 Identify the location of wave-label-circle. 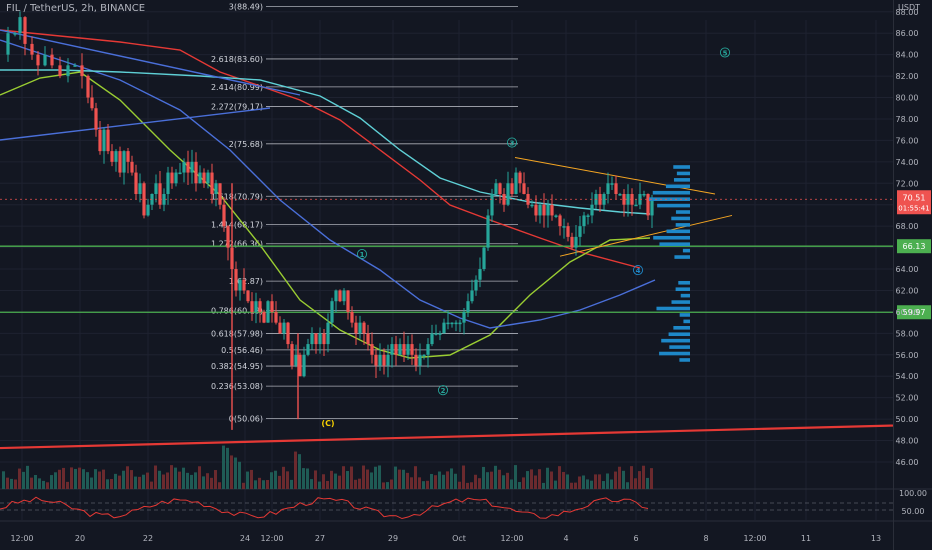
(725, 52).